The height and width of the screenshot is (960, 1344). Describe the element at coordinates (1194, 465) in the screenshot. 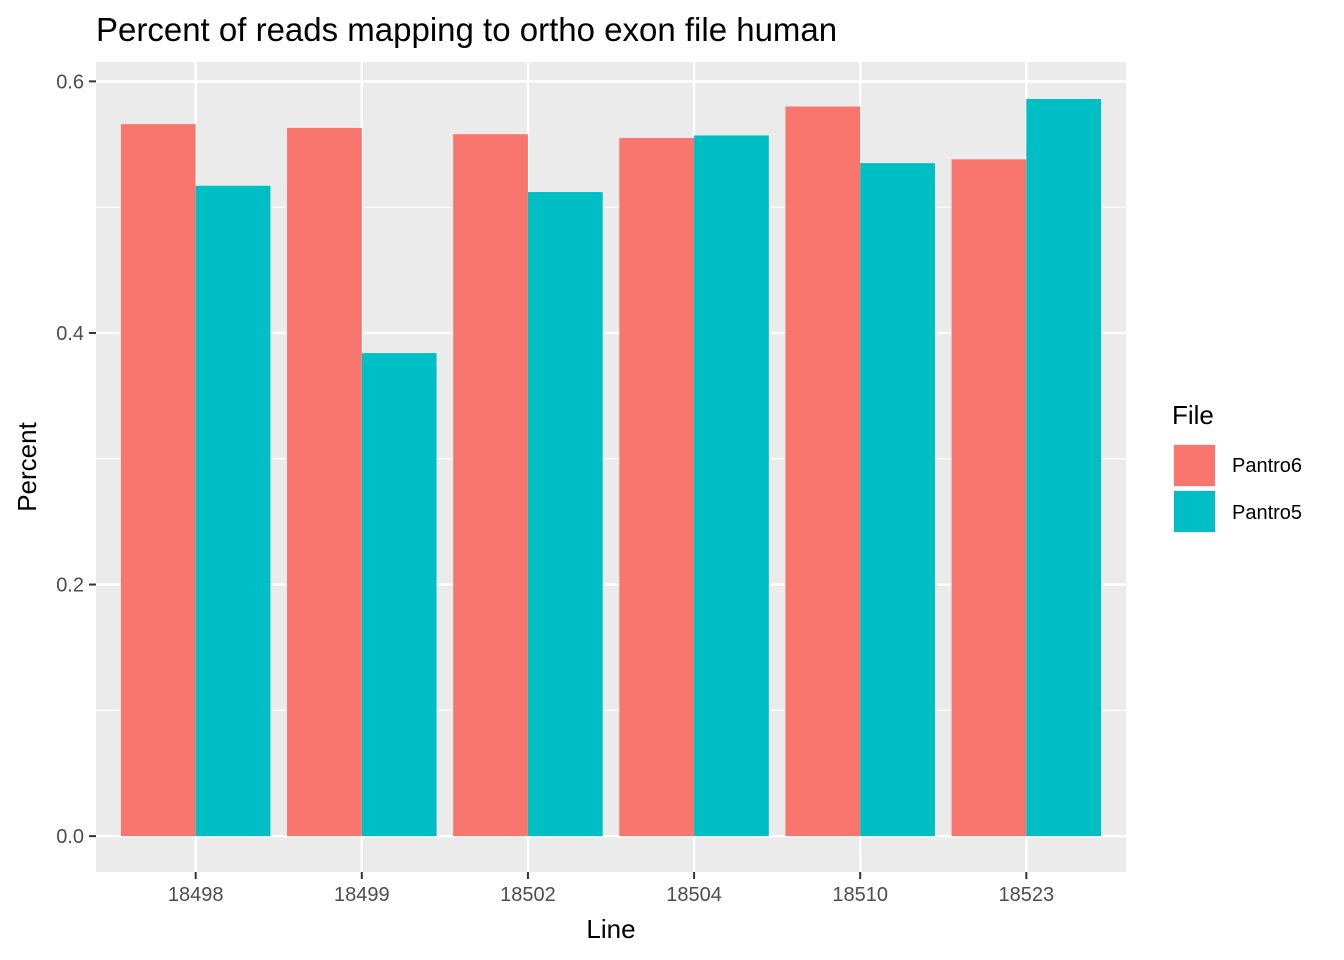

I see `legend-swatch-pantro6` at that location.